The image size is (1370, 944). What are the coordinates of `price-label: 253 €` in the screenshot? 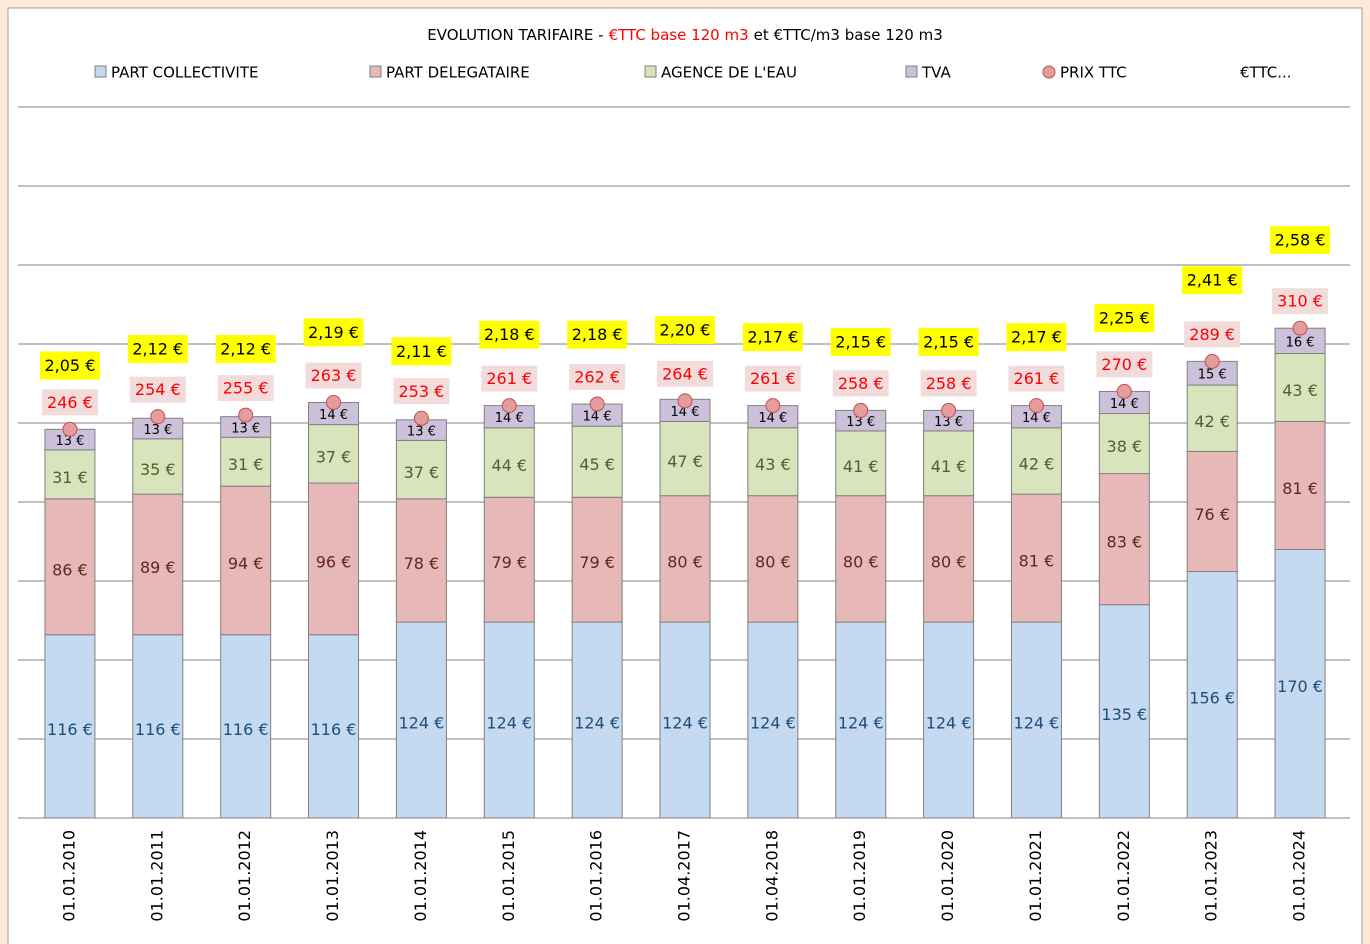 It's located at (421, 391).